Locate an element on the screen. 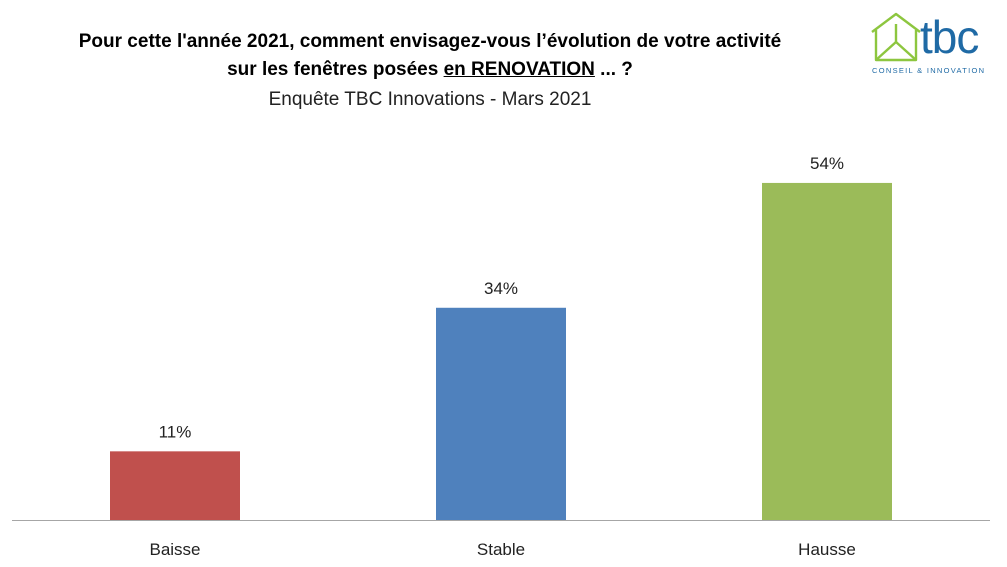 The width and height of the screenshot is (1007, 567). x-axis-tick-labels: Baisse Stable Hausse is located at coordinates (502, 549).